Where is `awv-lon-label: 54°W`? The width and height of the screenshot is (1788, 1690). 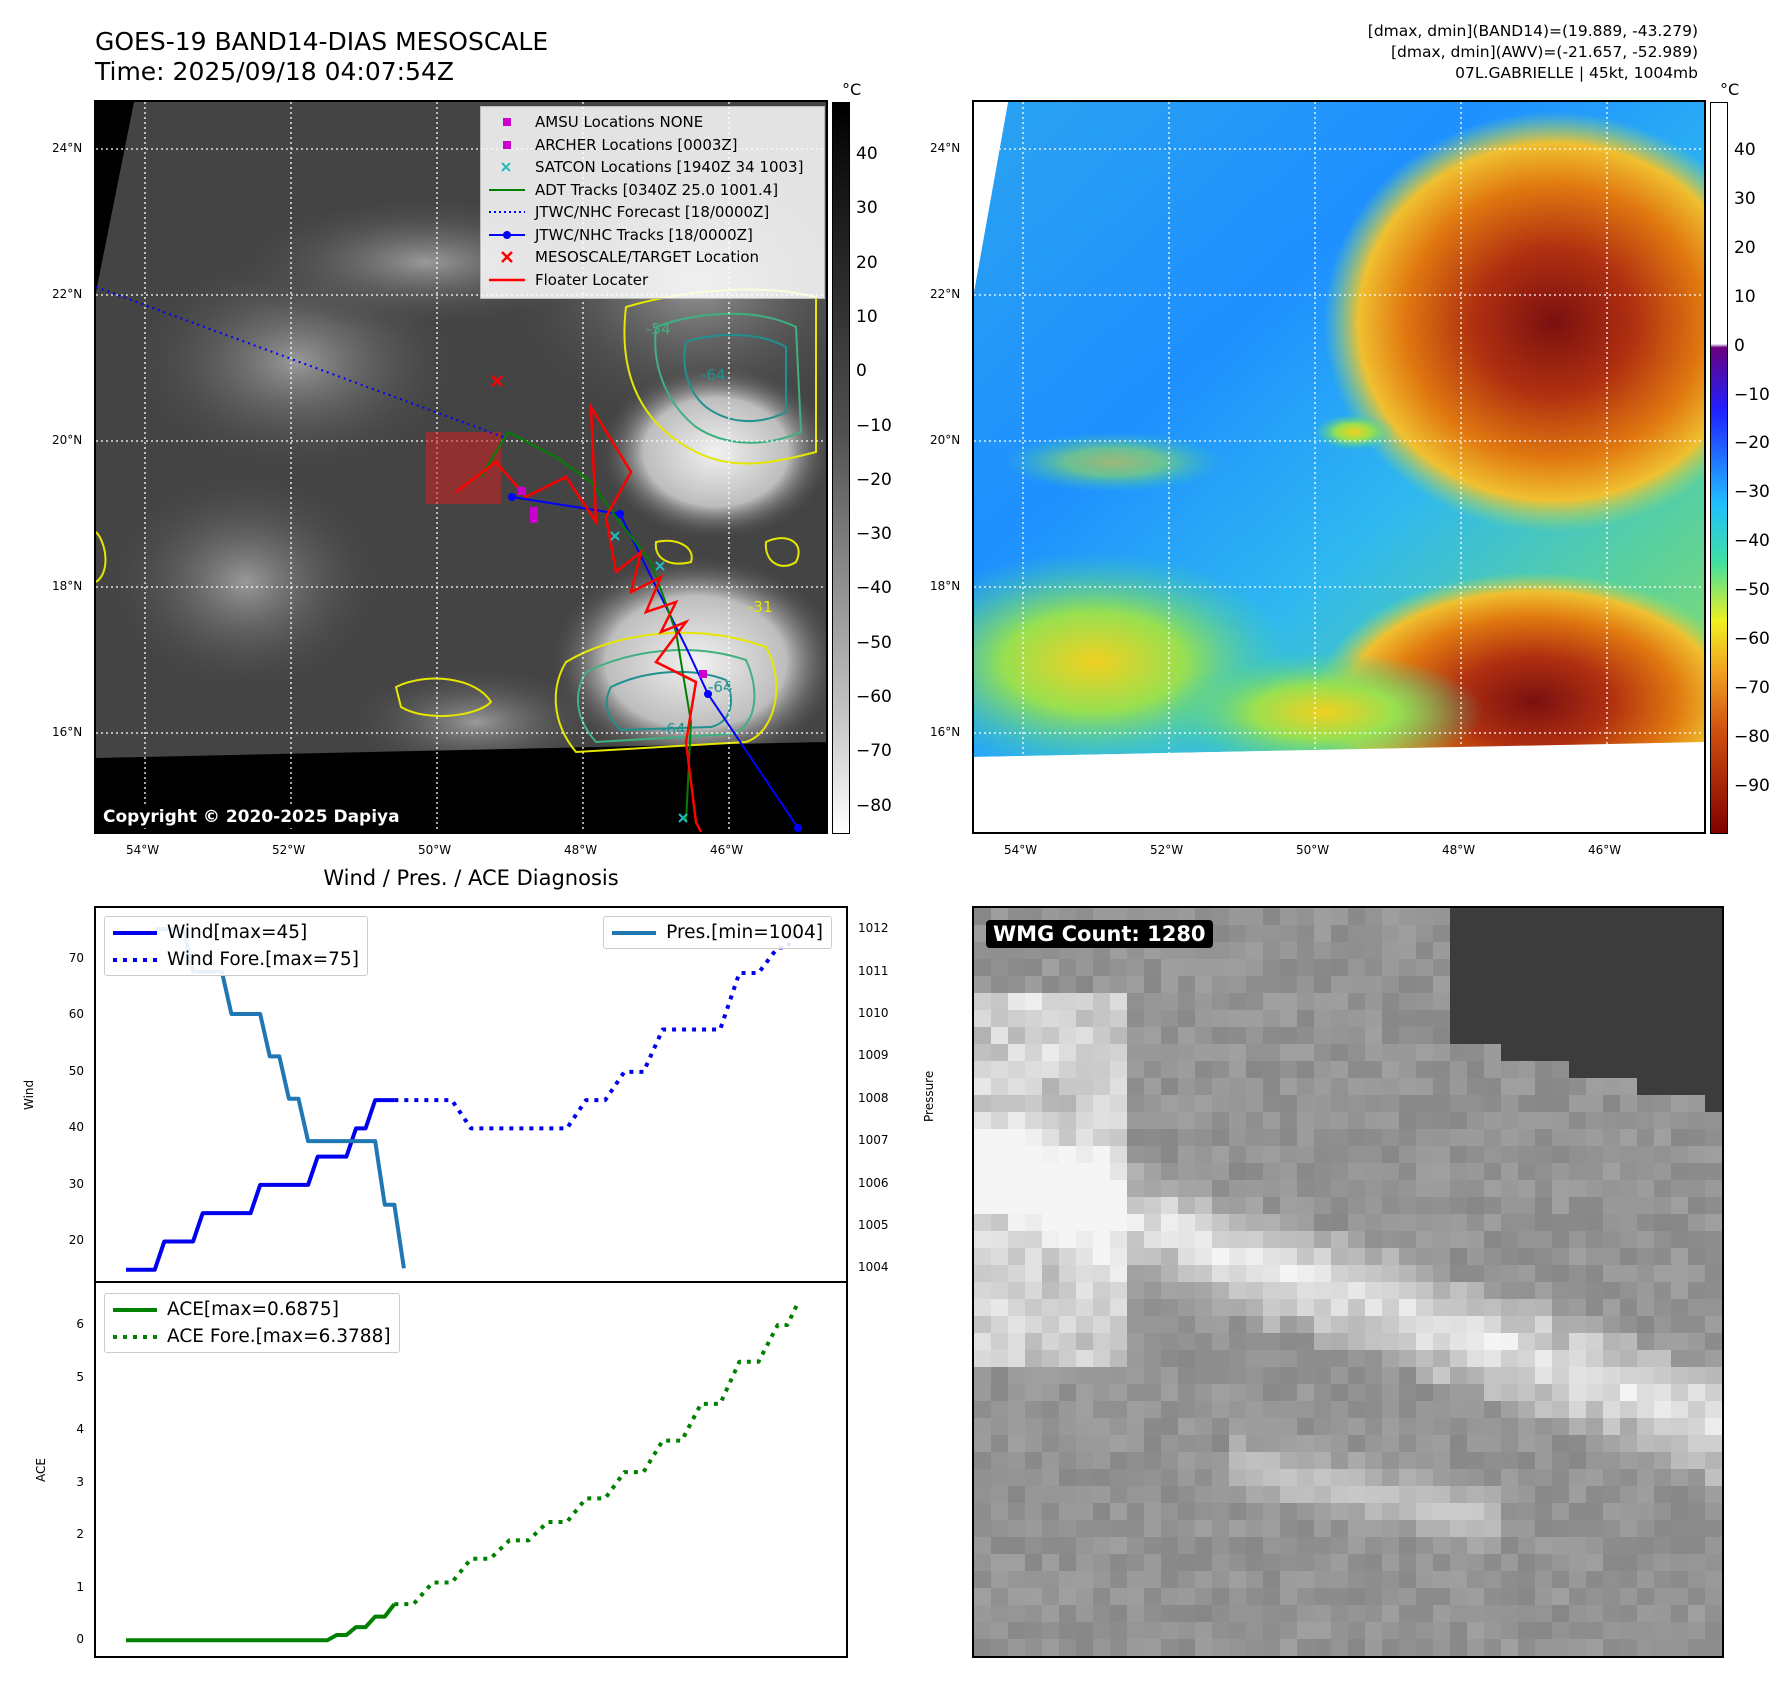 awv-lon-label: 54°W is located at coordinates (1021, 850).